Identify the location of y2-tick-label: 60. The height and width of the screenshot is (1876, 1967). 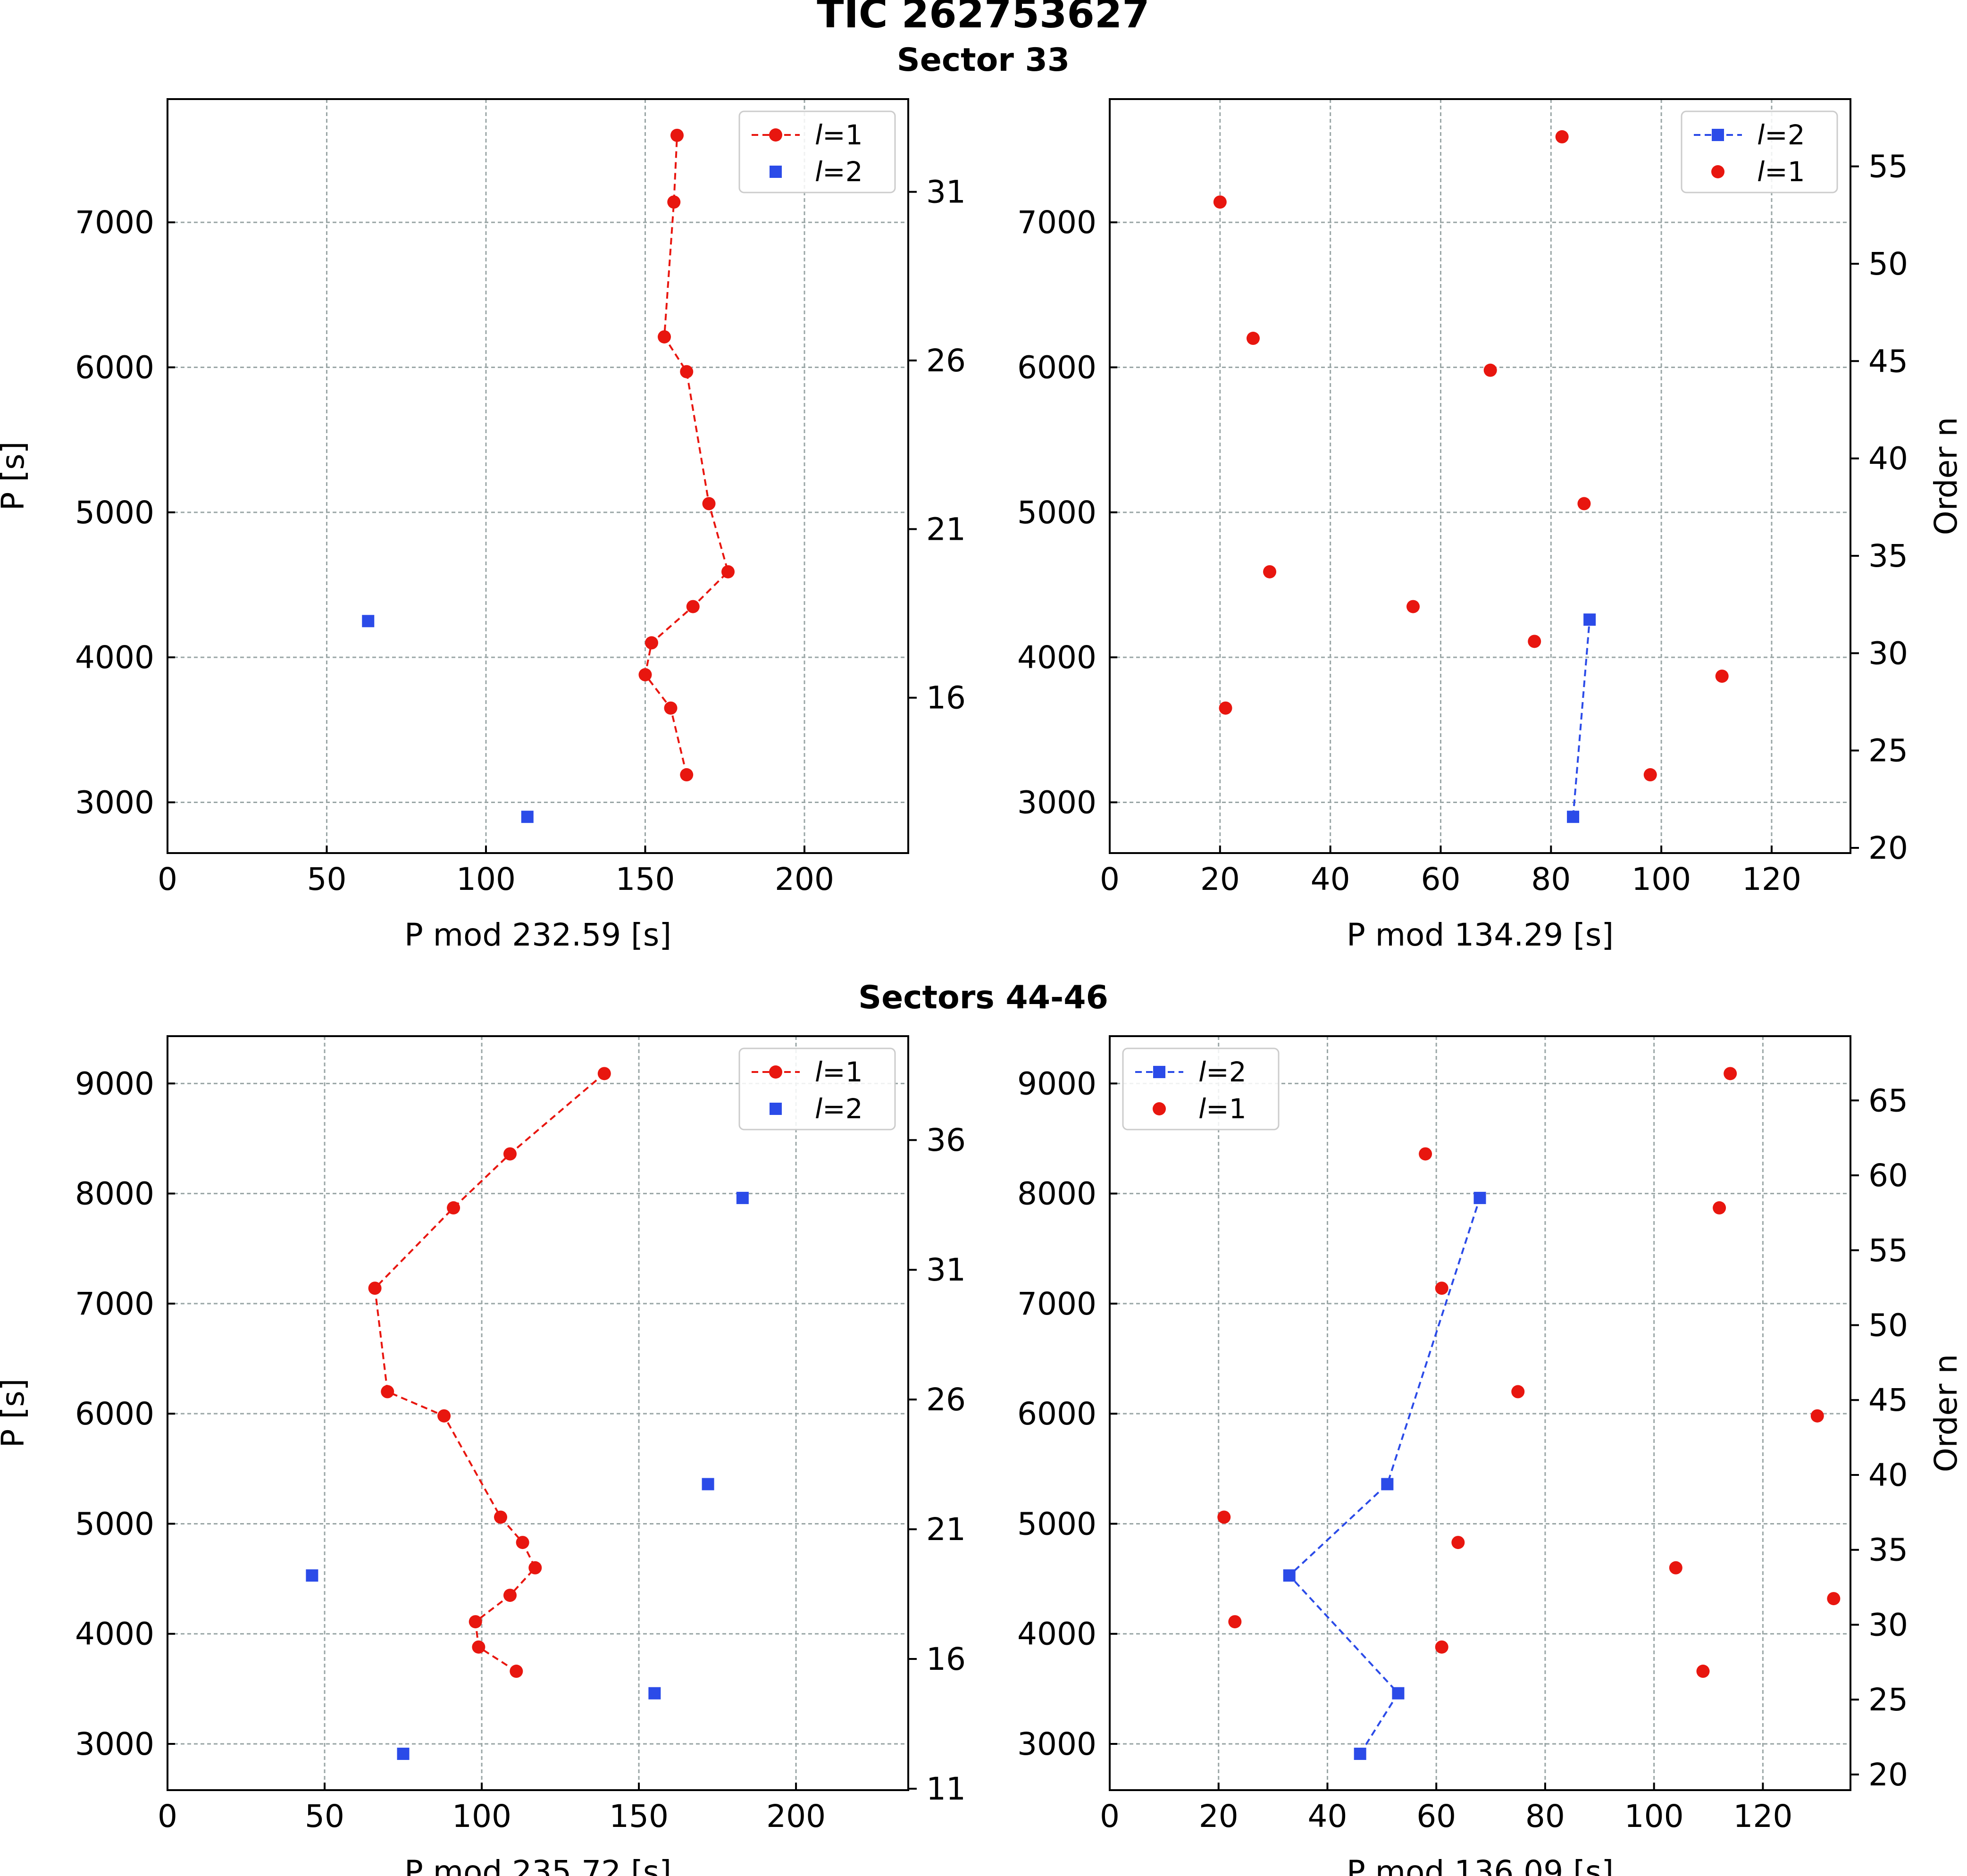
(1888, 1175).